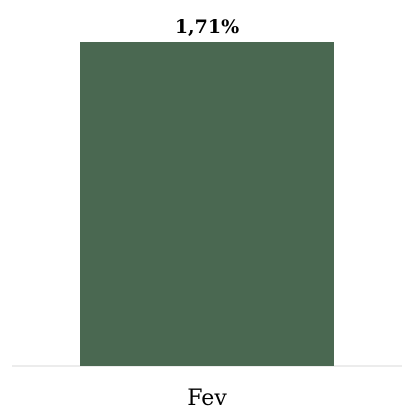  I want to click on x-tick-label: Fev, so click(207, 398).